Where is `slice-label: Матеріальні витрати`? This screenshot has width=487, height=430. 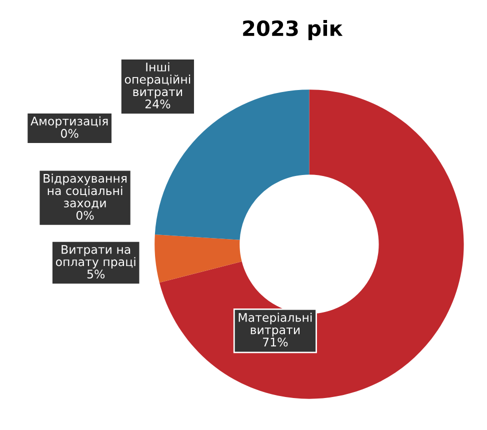 slice-label: Матеріальні витрати is located at coordinates (275, 324).